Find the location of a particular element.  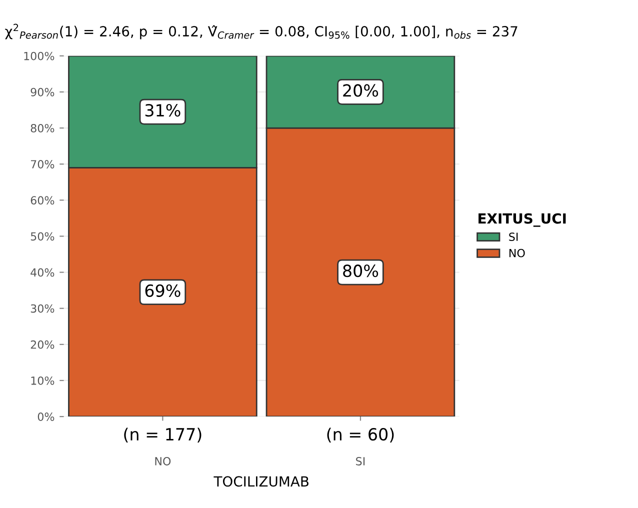

y-tick-label: 80% is located at coordinates (42, 128).